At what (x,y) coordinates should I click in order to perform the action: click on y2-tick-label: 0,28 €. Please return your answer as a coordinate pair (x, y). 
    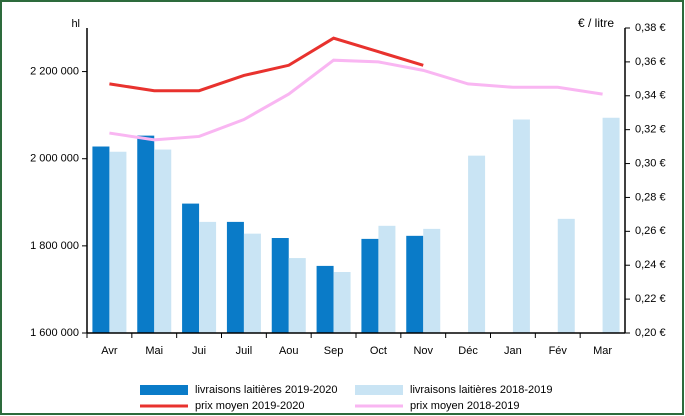
    Looking at the image, I should click on (650, 197).